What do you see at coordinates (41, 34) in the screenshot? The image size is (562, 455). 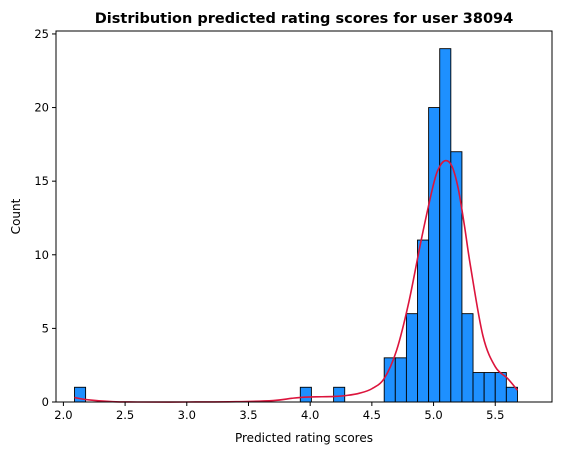 I see `y-tick-label-5: 25` at bounding box center [41, 34].